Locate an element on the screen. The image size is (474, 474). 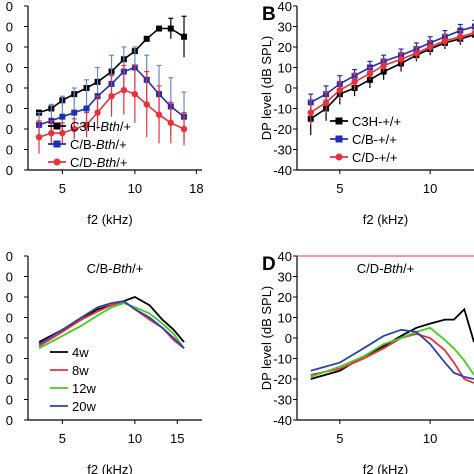
panel-letter: B is located at coordinates (269, 14).